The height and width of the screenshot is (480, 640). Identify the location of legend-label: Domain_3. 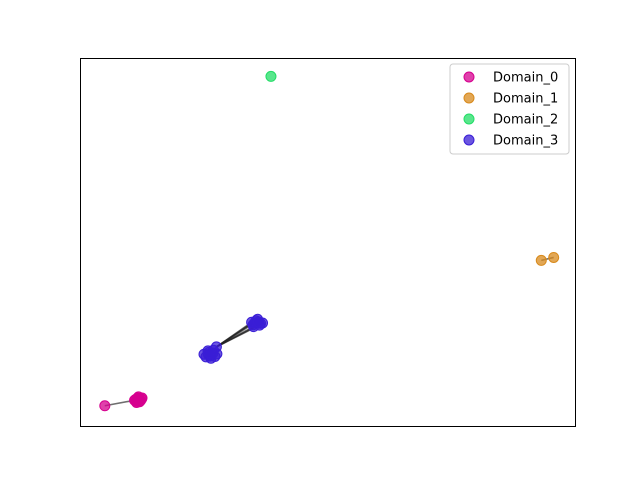
(525, 141).